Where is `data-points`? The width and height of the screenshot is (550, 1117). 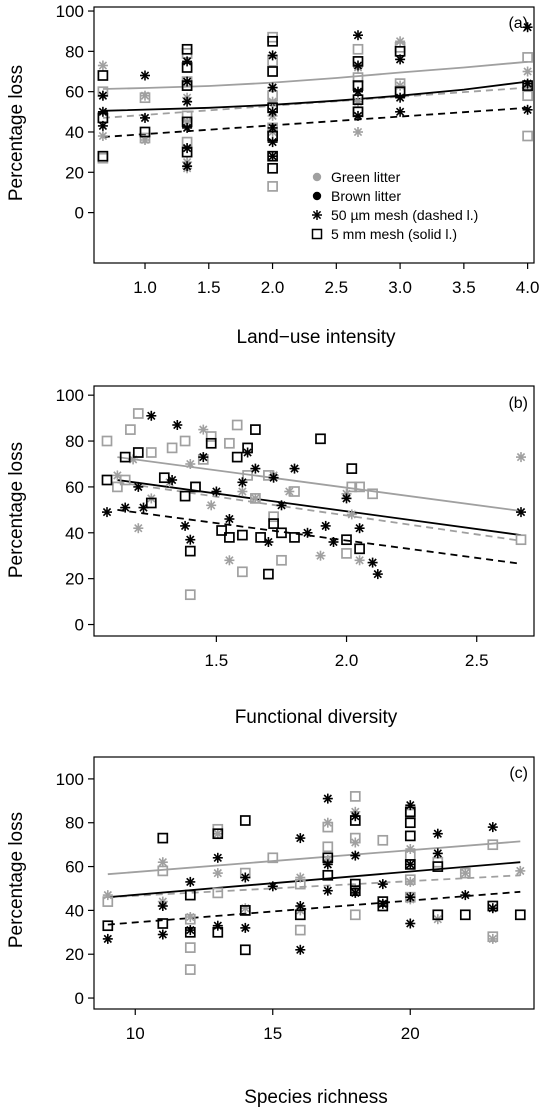 data-points is located at coordinates (314, 504).